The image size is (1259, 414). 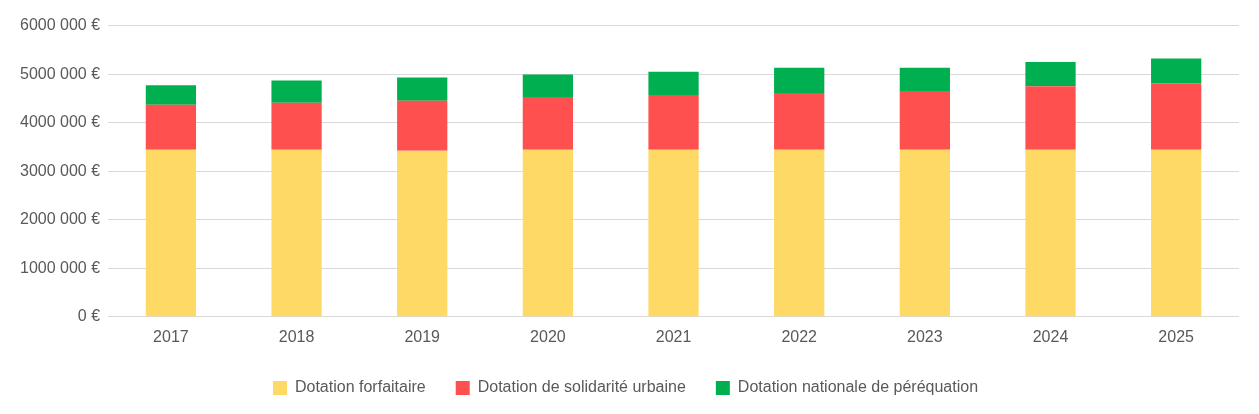 I want to click on x-tick-label: 2019, so click(x=422, y=336).